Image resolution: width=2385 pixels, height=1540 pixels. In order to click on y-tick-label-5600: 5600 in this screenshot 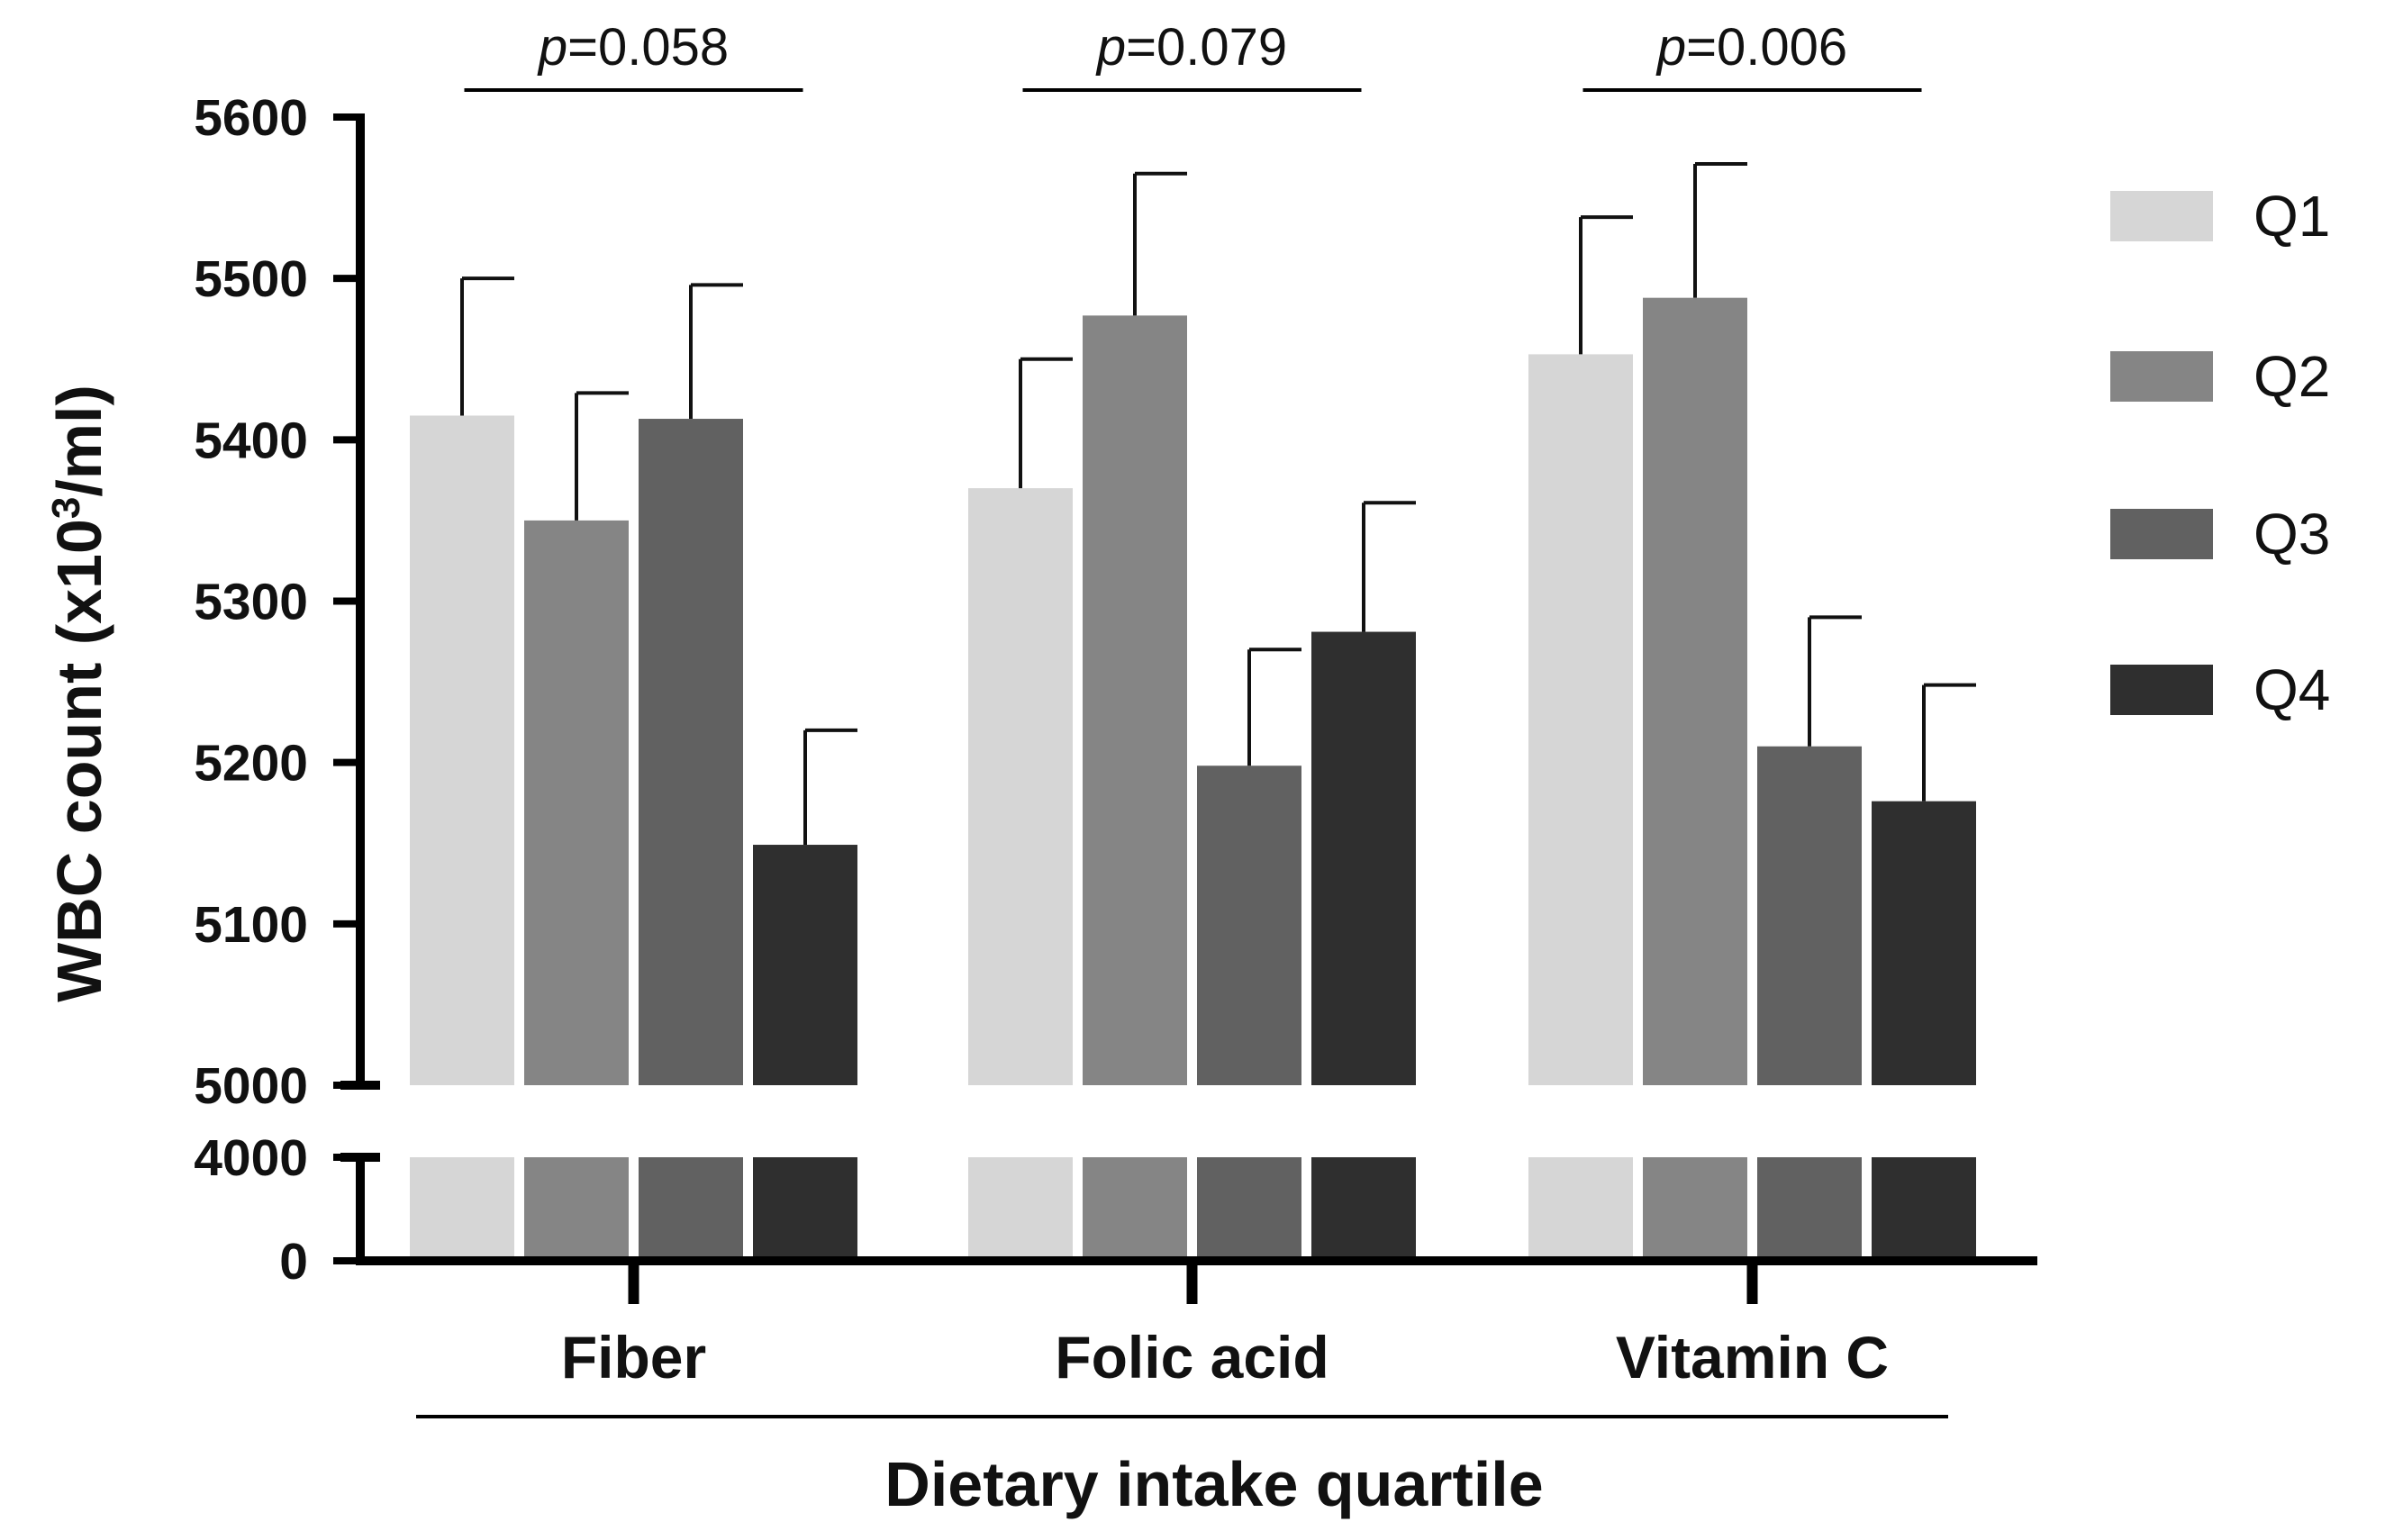, I will do `click(251, 118)`.